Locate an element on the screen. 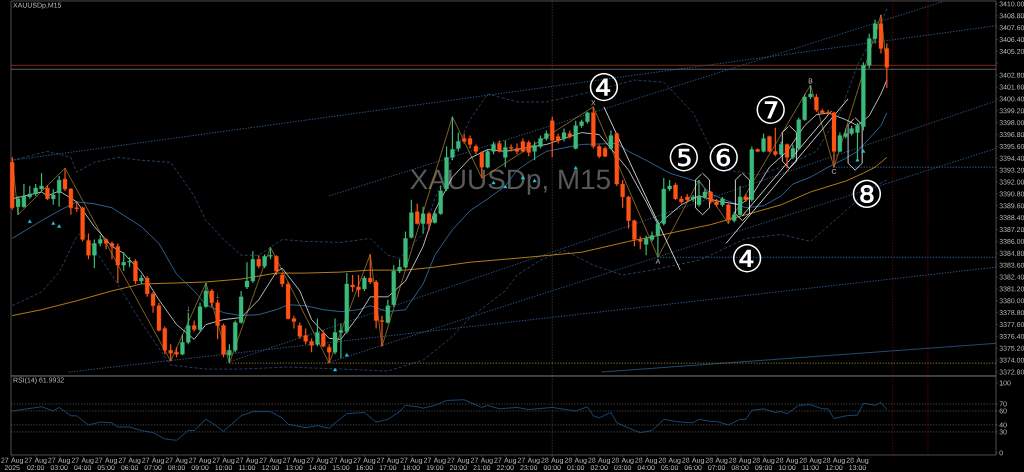  annotation: ⑥ is located at coordinates (723, 157).